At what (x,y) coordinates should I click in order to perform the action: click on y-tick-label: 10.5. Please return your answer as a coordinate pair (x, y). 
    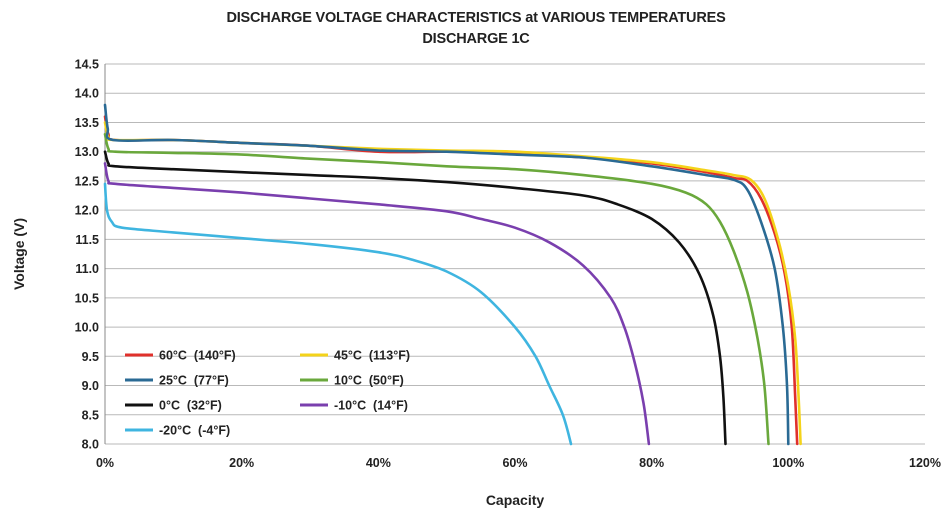
    Looking at the image, I should click on (87, 298).